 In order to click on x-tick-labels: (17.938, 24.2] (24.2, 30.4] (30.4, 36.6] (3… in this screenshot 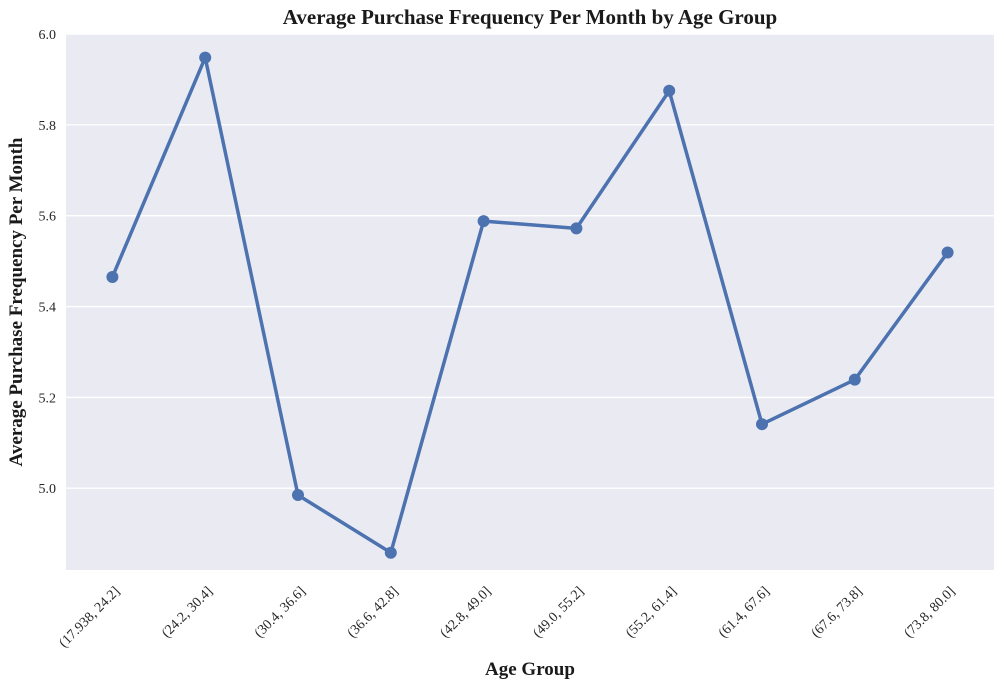, I will do `click(508, 617)`.